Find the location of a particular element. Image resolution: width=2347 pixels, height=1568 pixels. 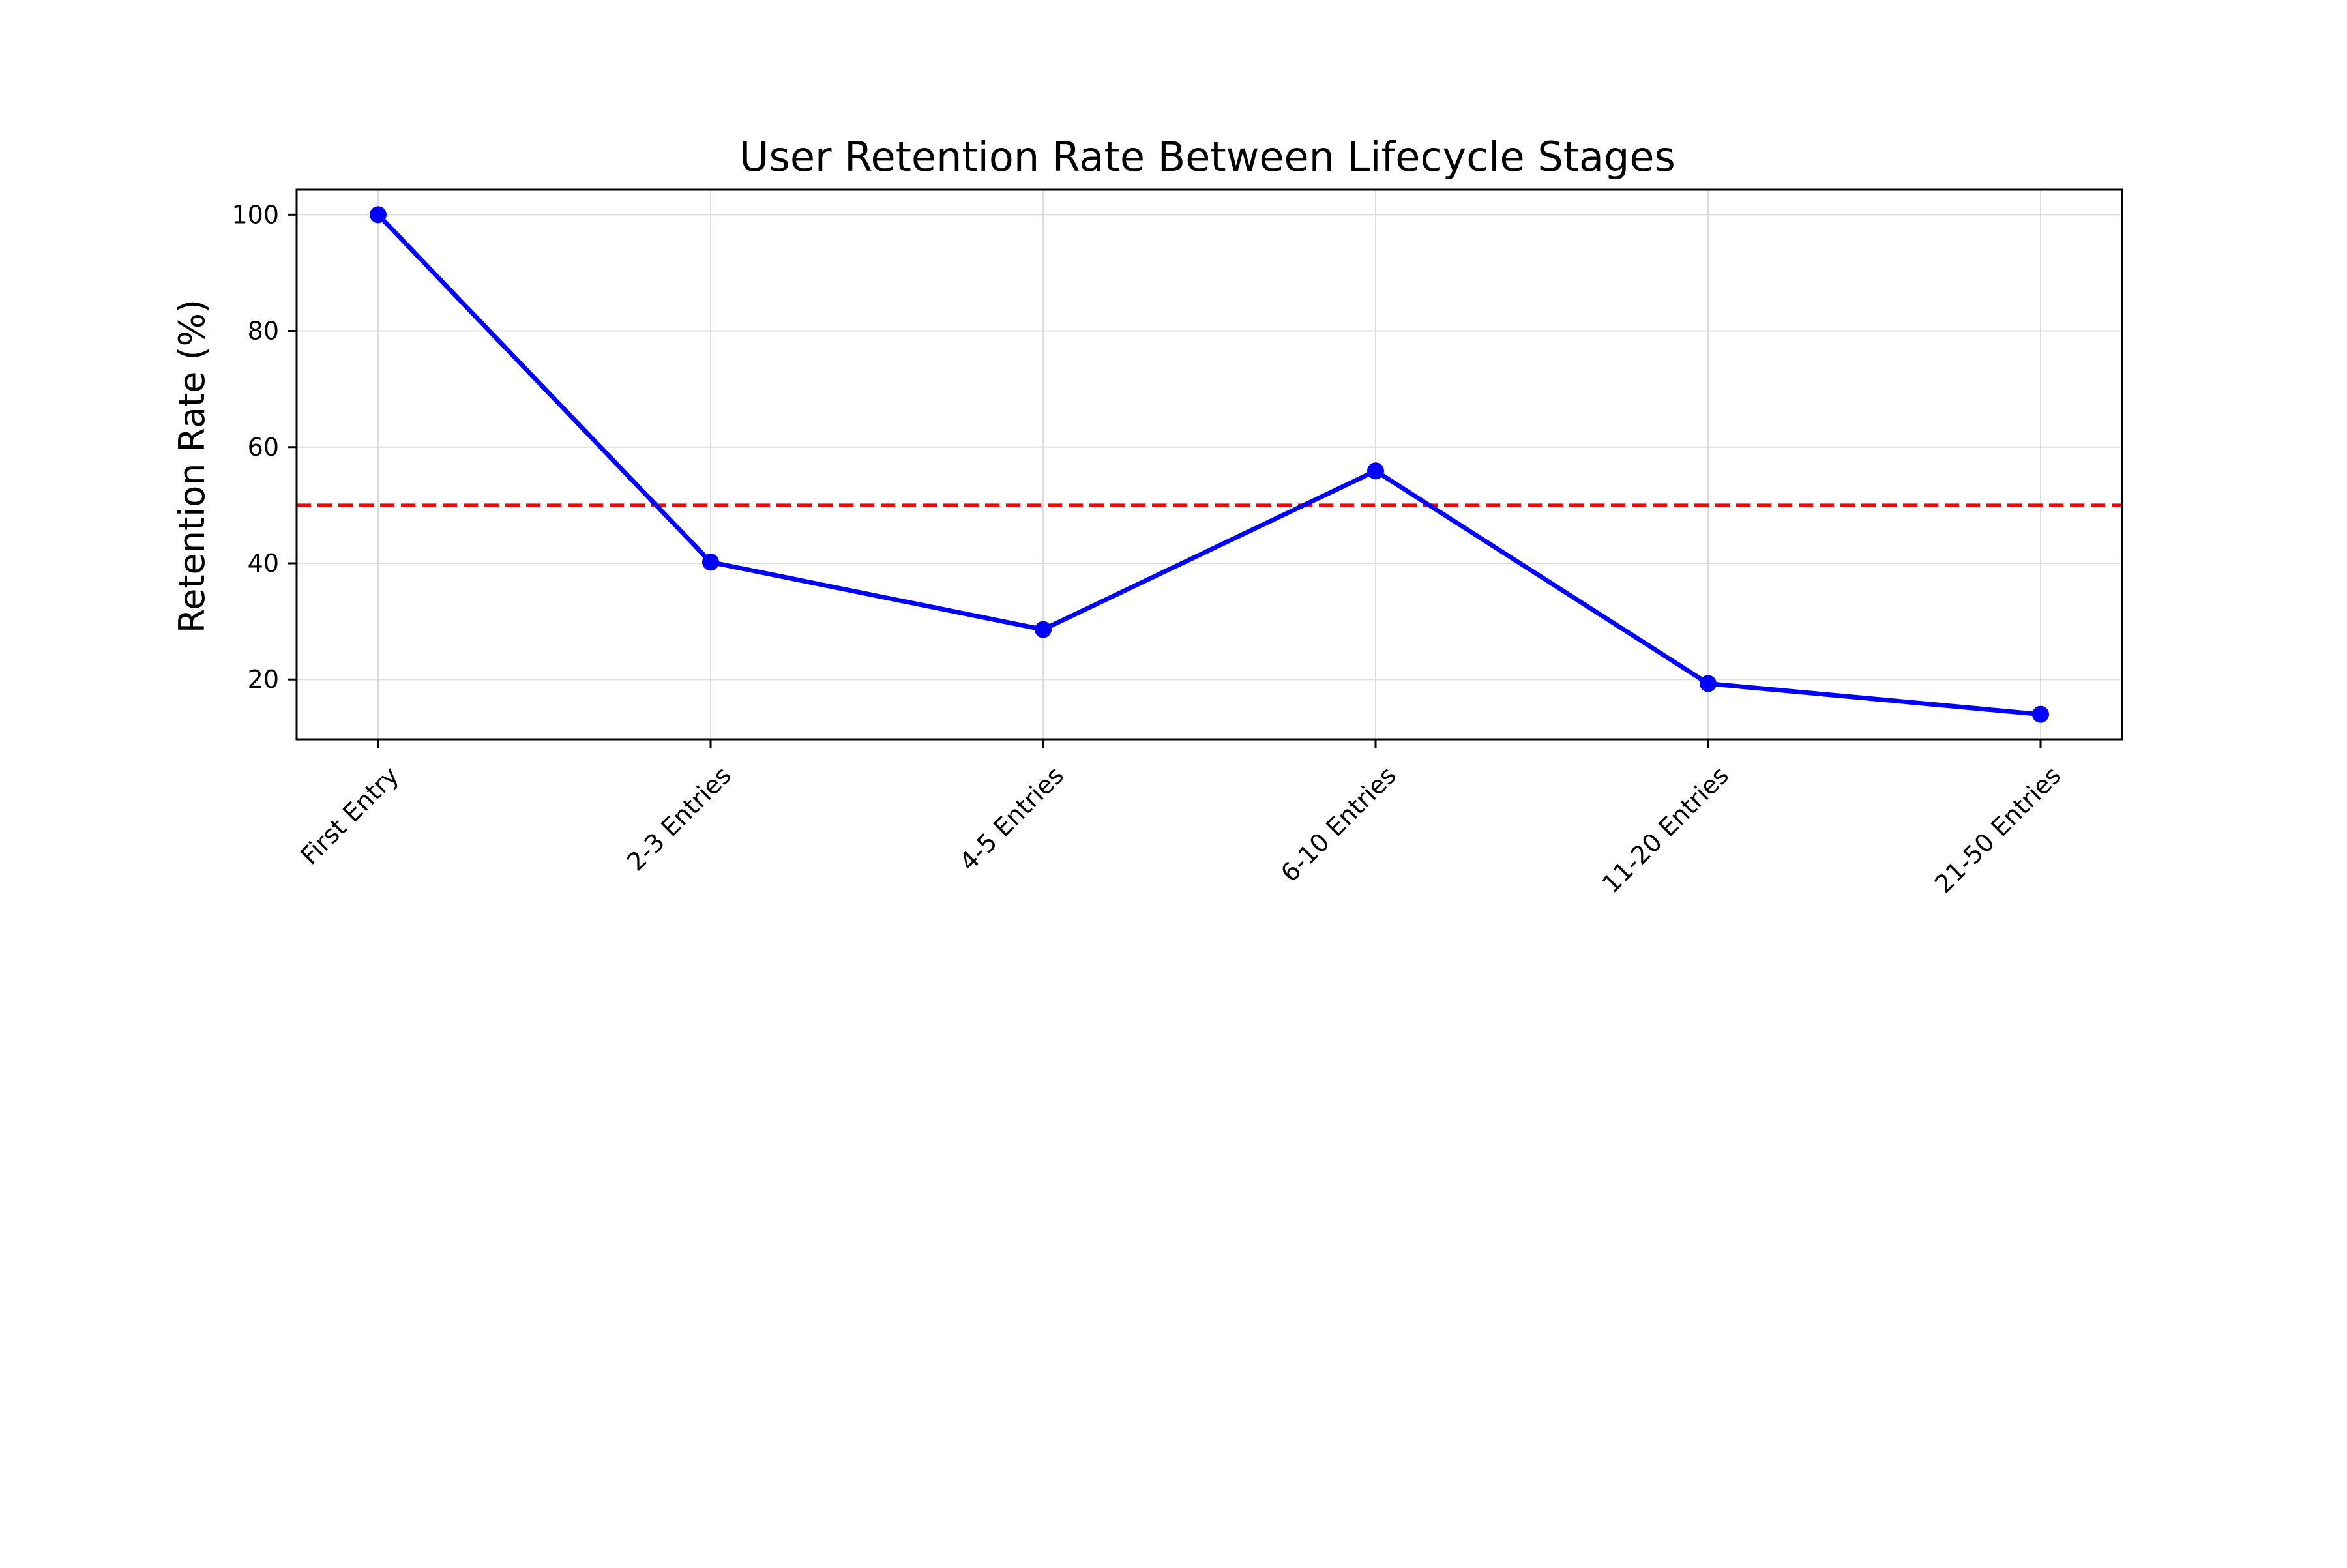

y-axis: 20 40 60 80 100 is located at coordinates (264, 447).